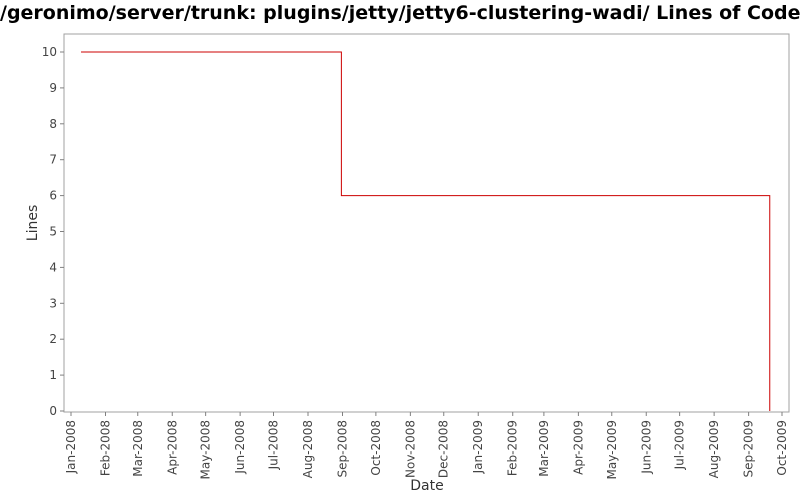 This screenshot has height=500, width=800. What do you see at coordinates (206, 449) in the screenshot?
I see `x-tick-label: May-2008` at bounding box center [206, 449].